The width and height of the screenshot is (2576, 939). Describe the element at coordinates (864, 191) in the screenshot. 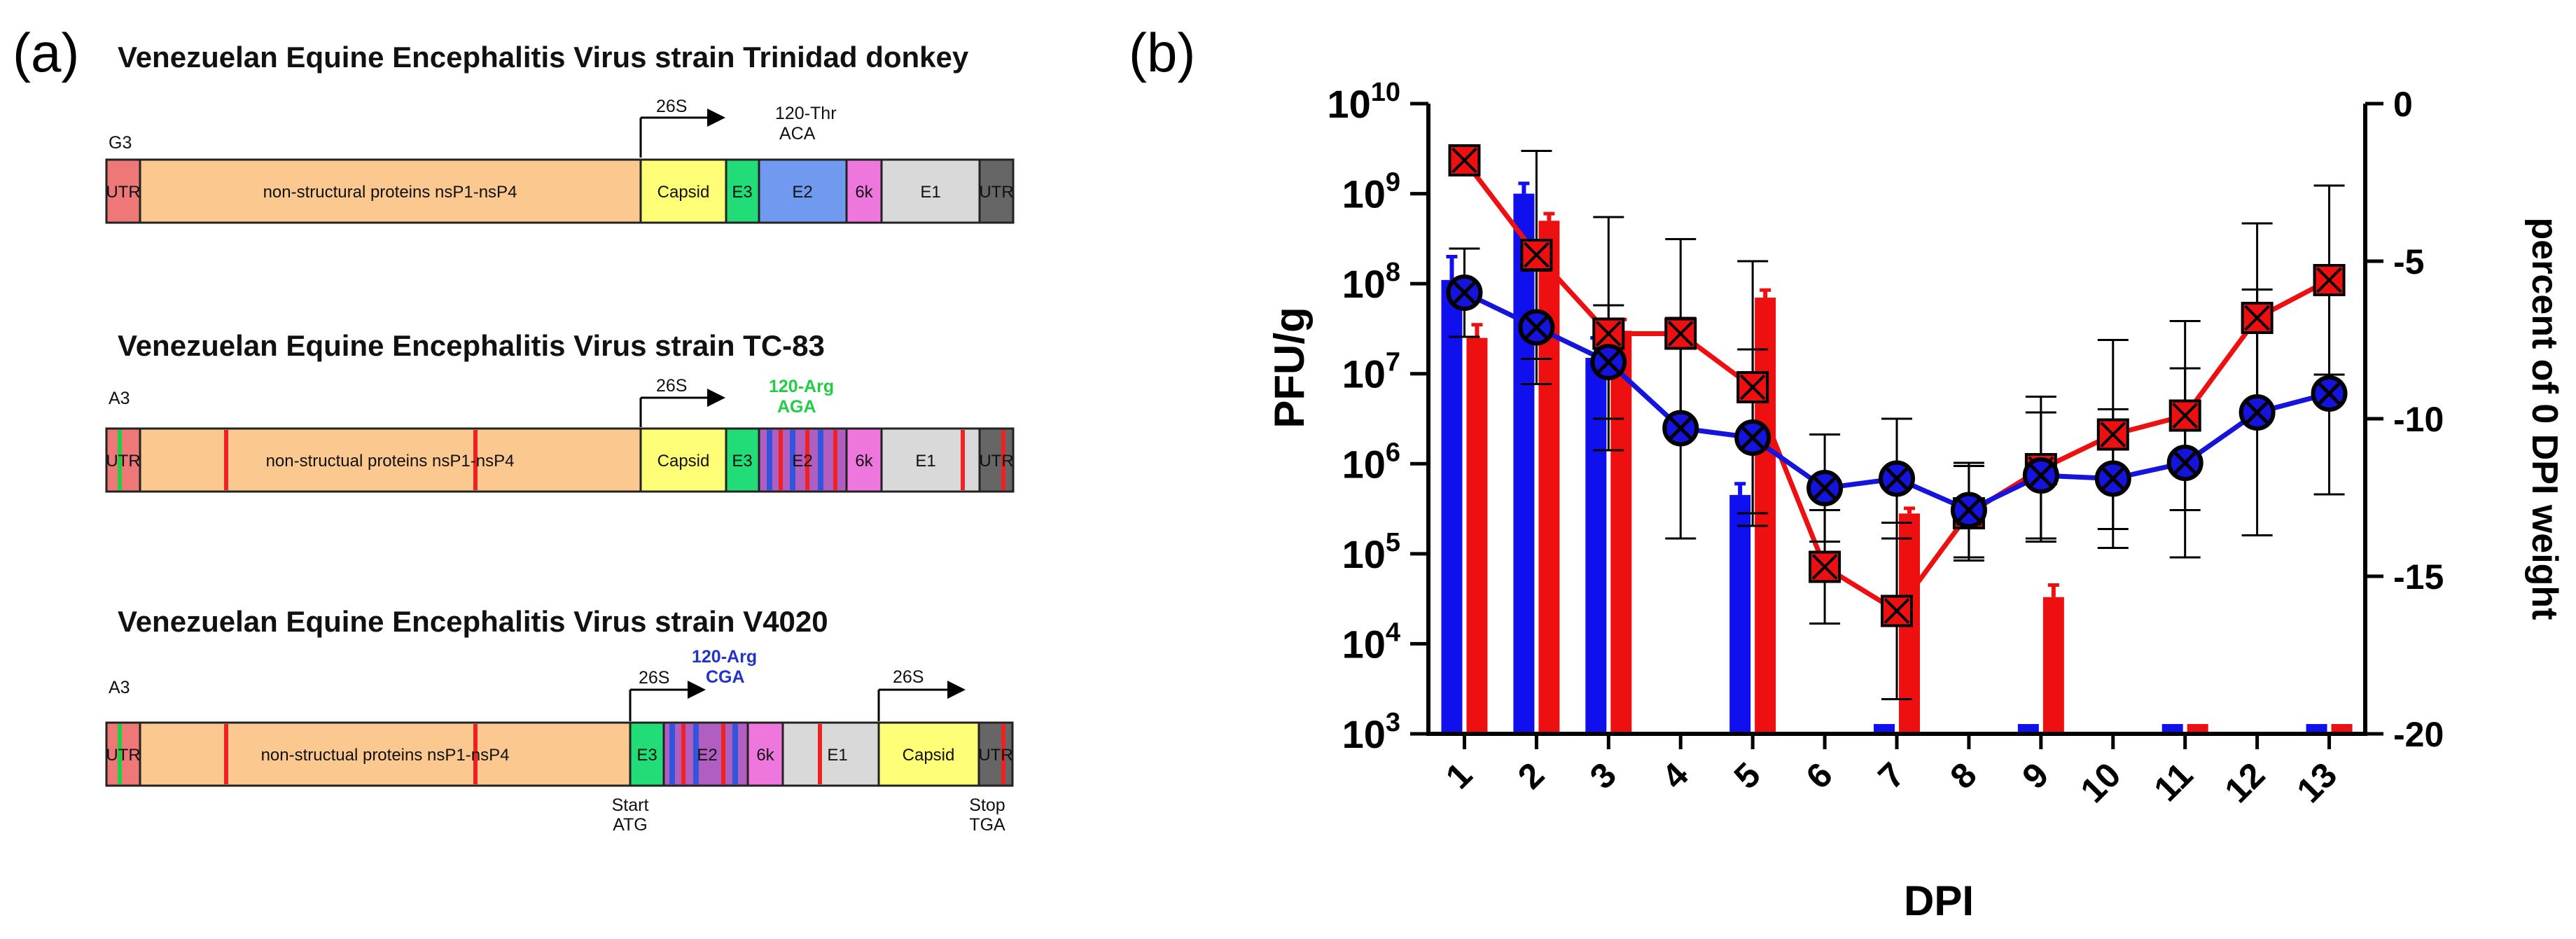

I see `segment-6k` at that location.